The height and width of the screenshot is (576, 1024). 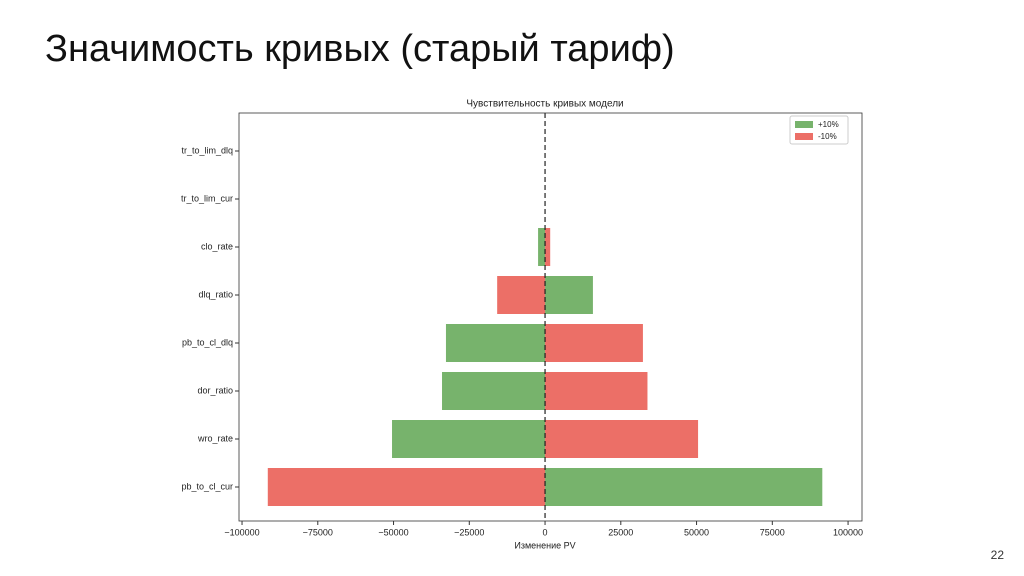 What do you see at coordinates (215, 390) in the screenshot?
I see `y-tick-label: dor_ratio` at bounding box center [215, 390].